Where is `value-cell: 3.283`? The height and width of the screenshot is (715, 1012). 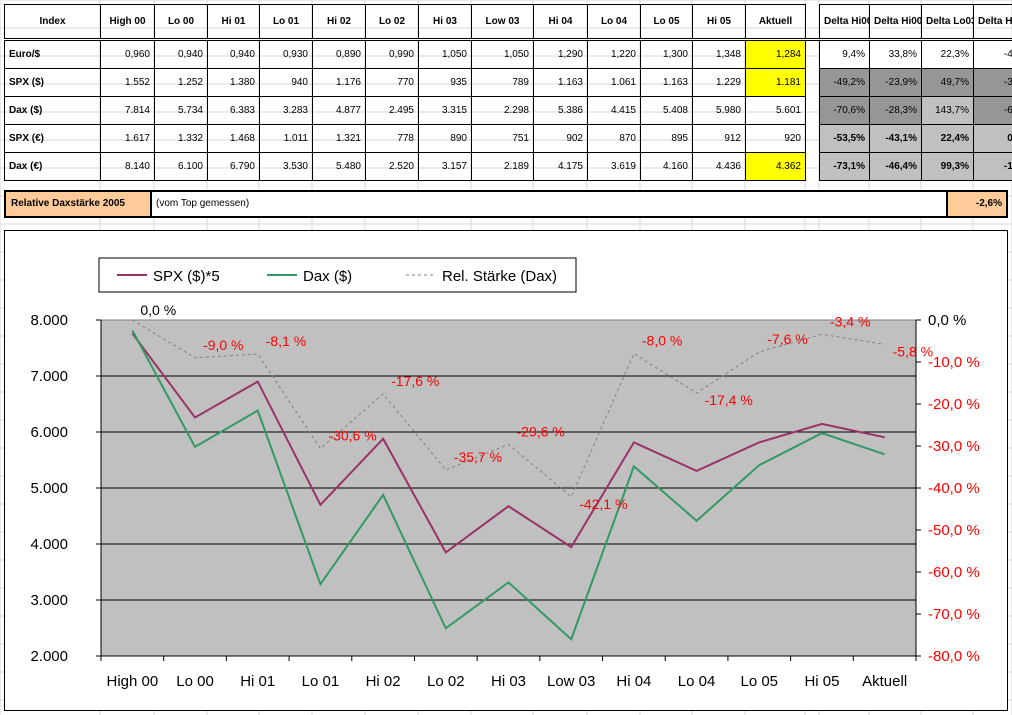 value-cell: 3.283 is located at coordinates (286, 110).